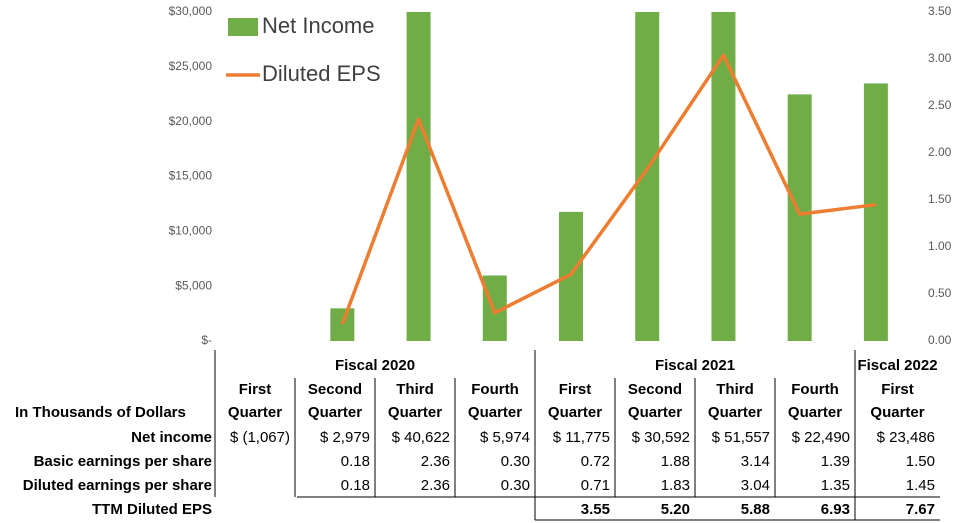 This screenshot has height=523, width=963. I want to click on cell: 1.88, so click(675, 461).